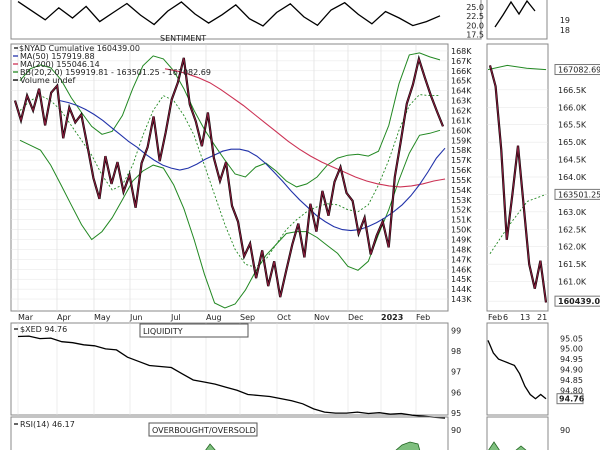 The width and height of the screenshot is (600, 450). I want to click on zoom-x-label: 13, so click(525, 317).